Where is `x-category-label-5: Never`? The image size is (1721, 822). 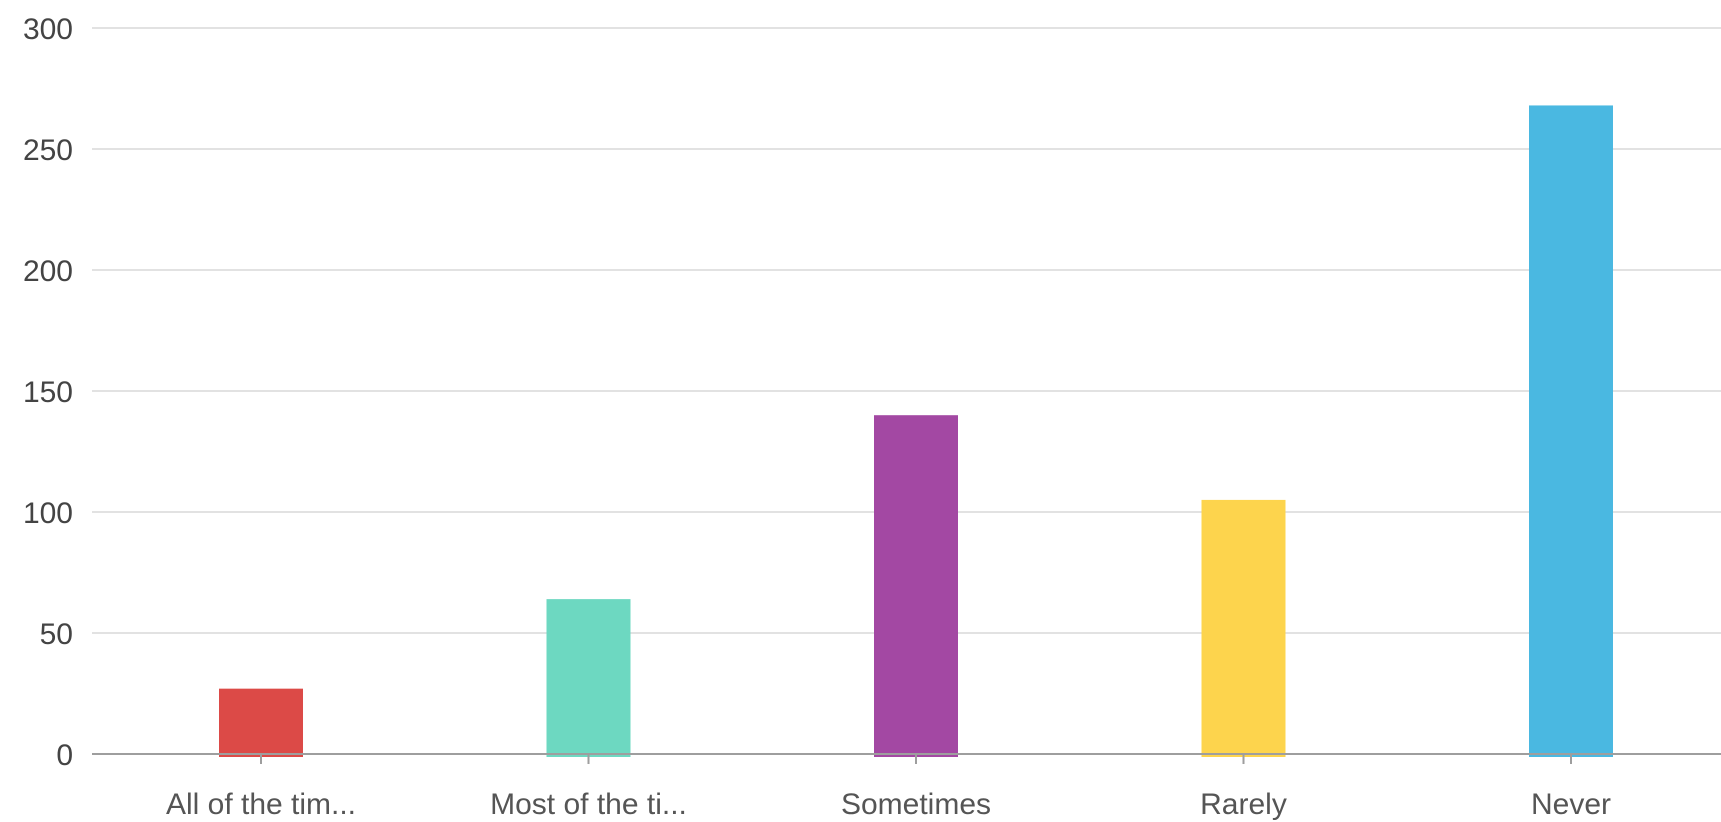 x-category-label-5: Never is located at coordinates (1571, 804).